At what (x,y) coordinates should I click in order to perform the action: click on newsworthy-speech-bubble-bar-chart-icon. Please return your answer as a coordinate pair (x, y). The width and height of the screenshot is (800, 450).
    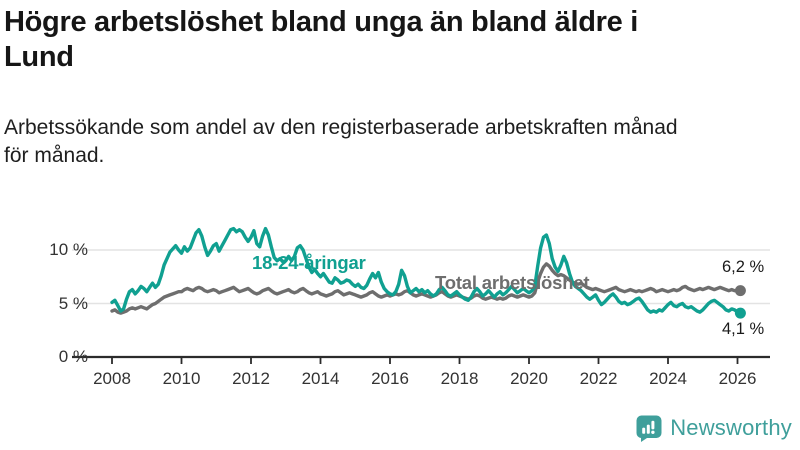
    Looking at the image, I should click on (649, 428).